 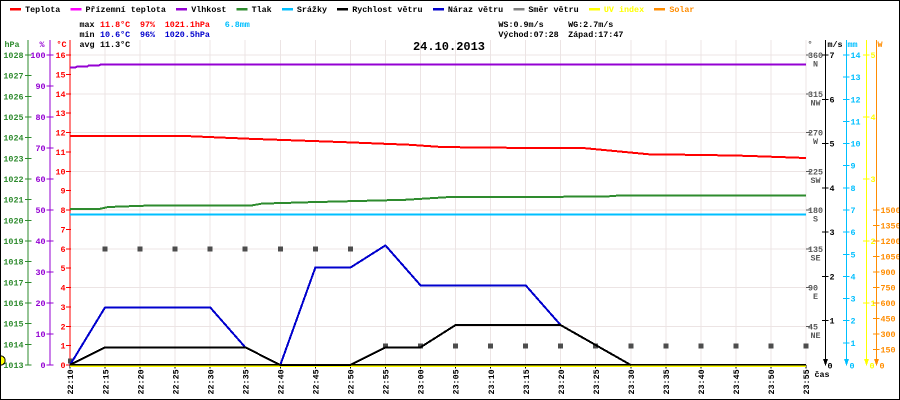 I want to click on svg-text: 20, so click(x=40, y=304).